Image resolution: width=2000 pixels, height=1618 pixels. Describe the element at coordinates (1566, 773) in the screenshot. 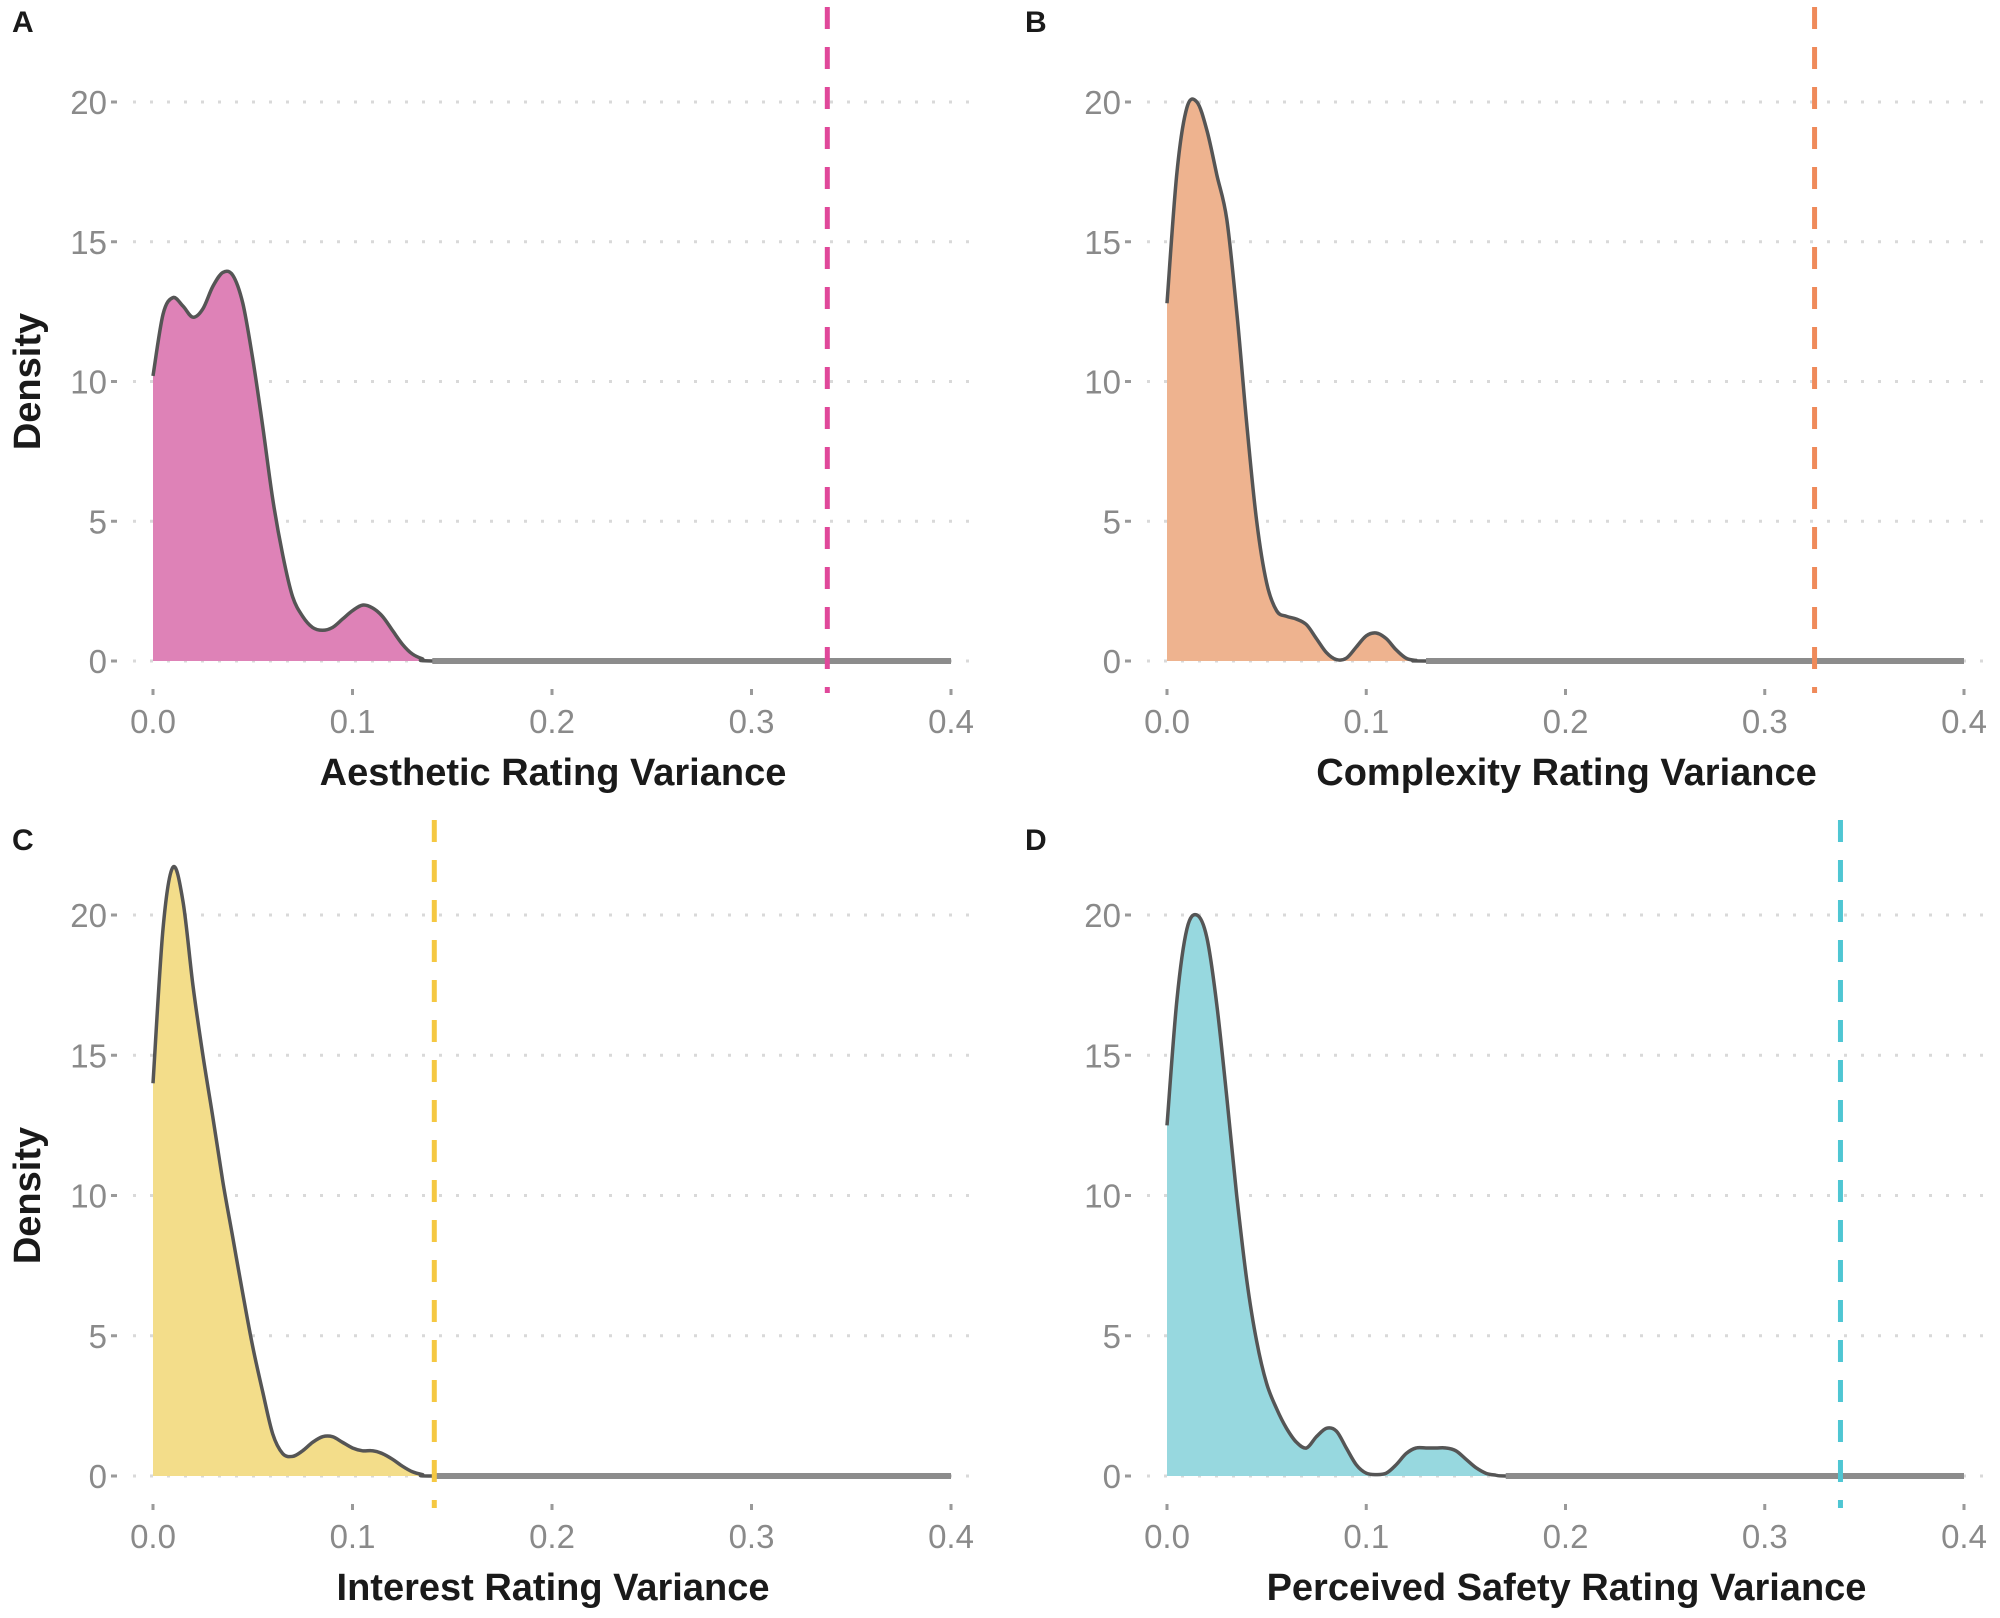

I see `x-axis-title: Complexity Rating Variance` at that location.